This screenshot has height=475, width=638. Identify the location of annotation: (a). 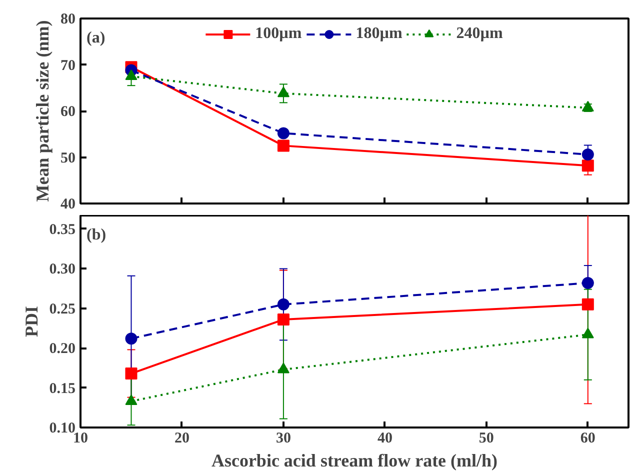
(96, 38).